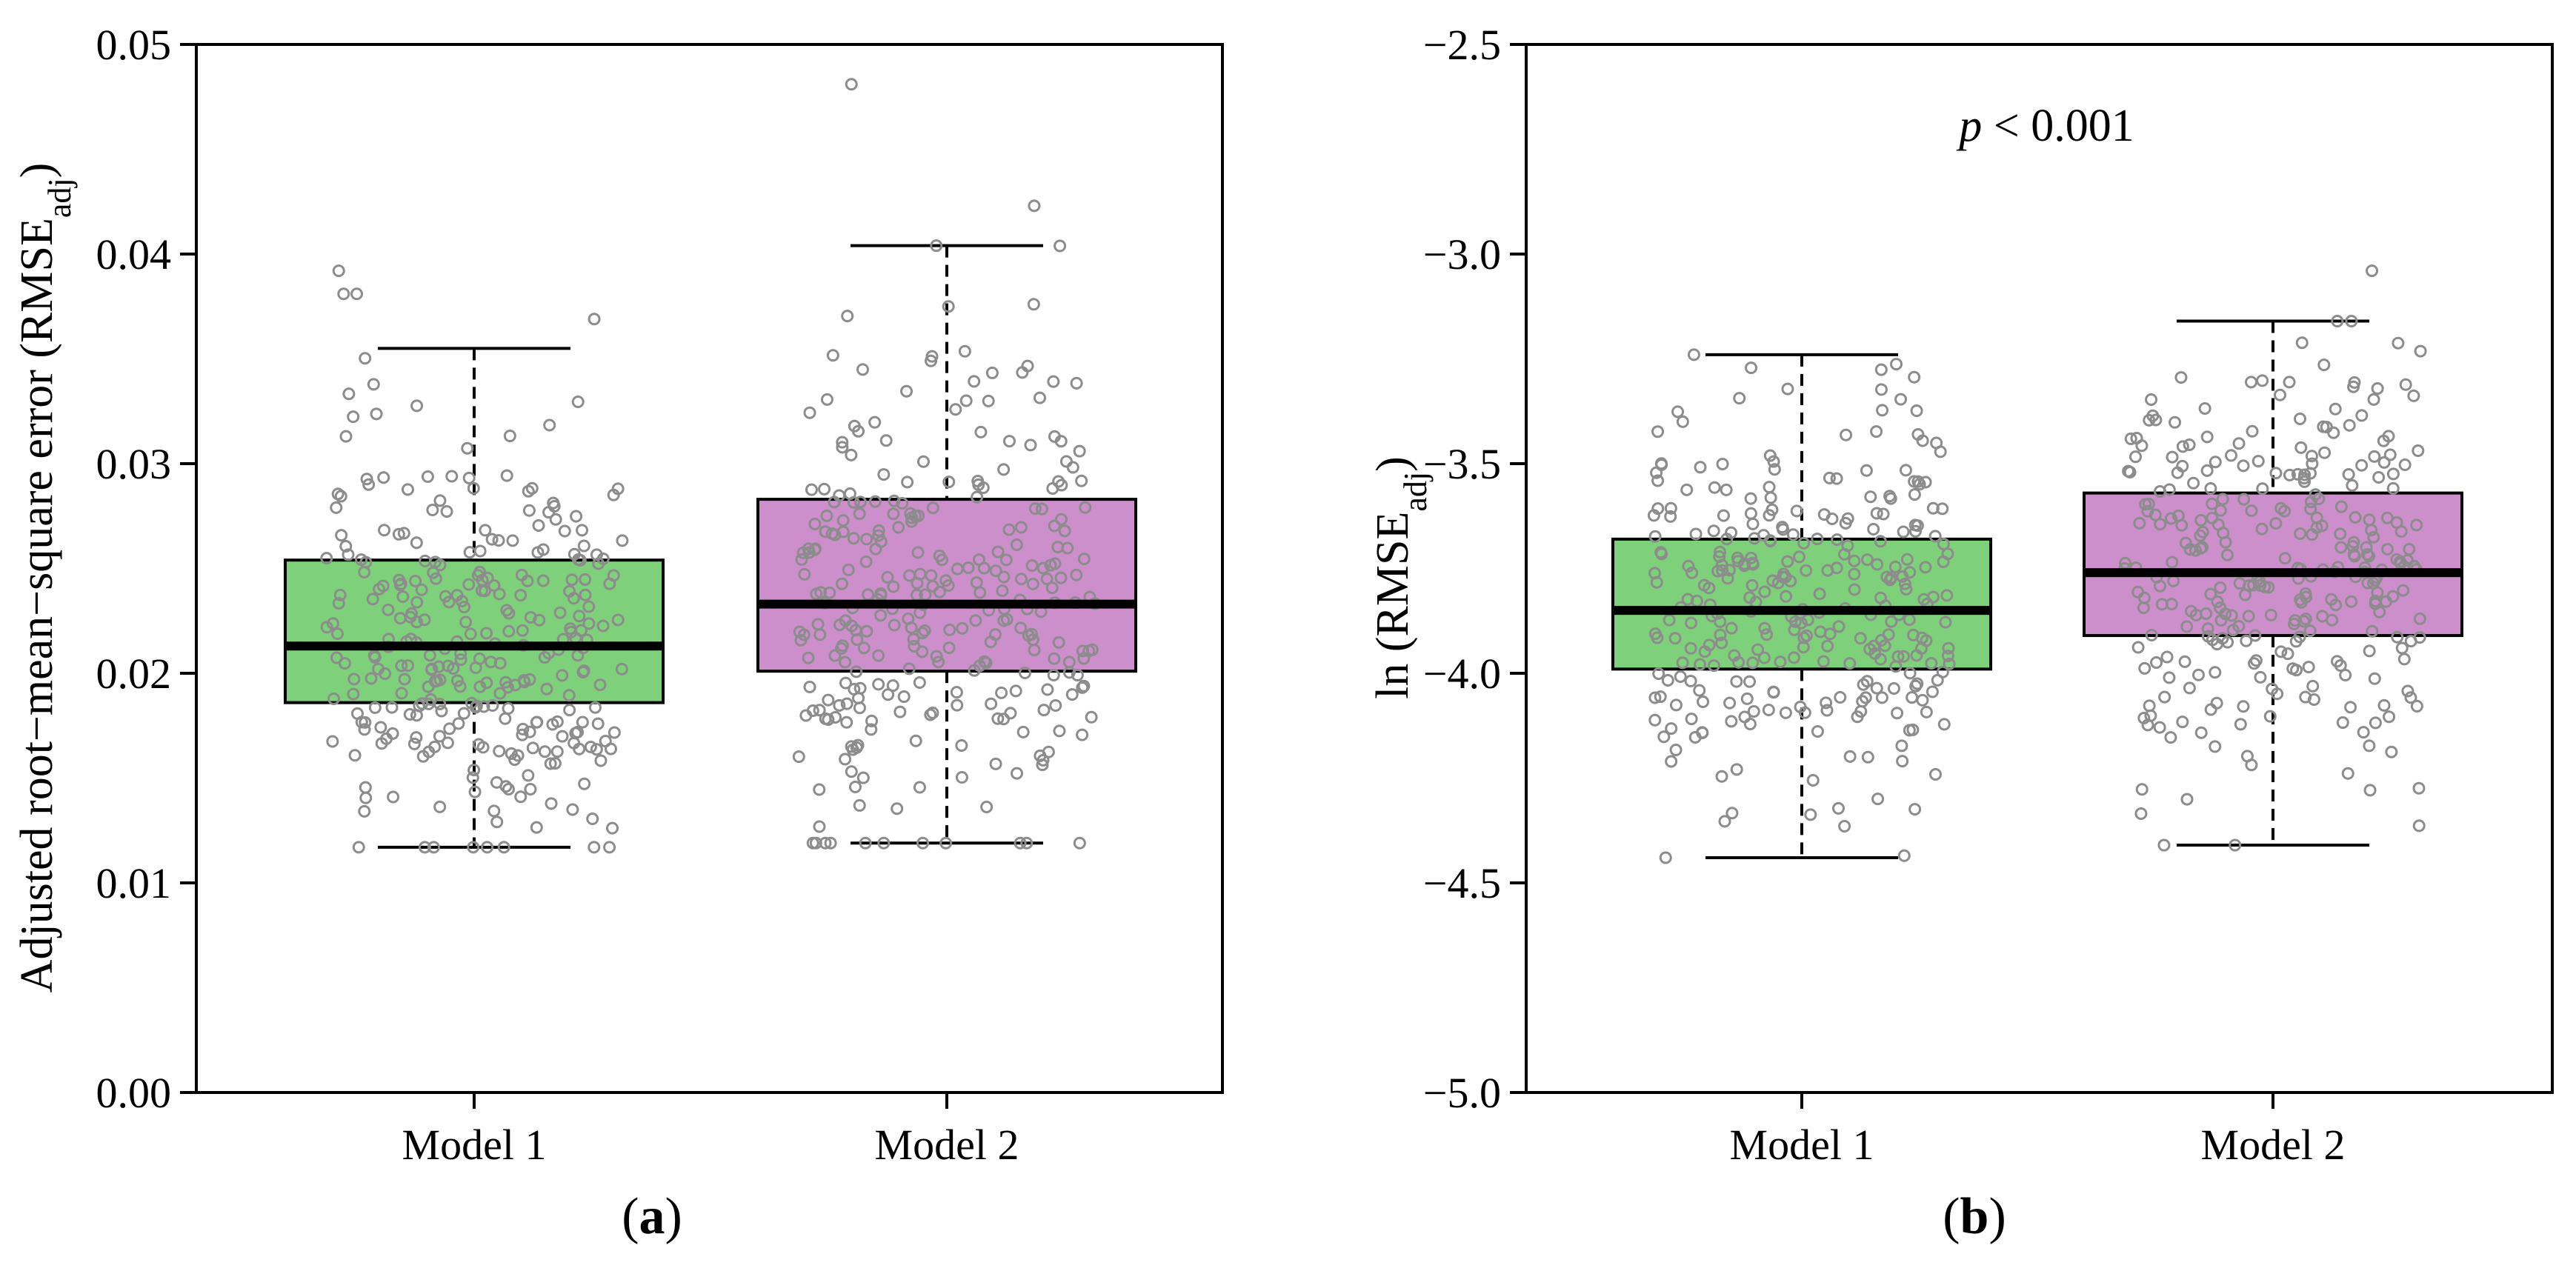 The height and width of the screenshot is (1271, 2576). What do you see at coordinates (1462, 1093) in the screenshot?
I see `y-tick-label: −5.0` at bounding box center [1462, 1093].